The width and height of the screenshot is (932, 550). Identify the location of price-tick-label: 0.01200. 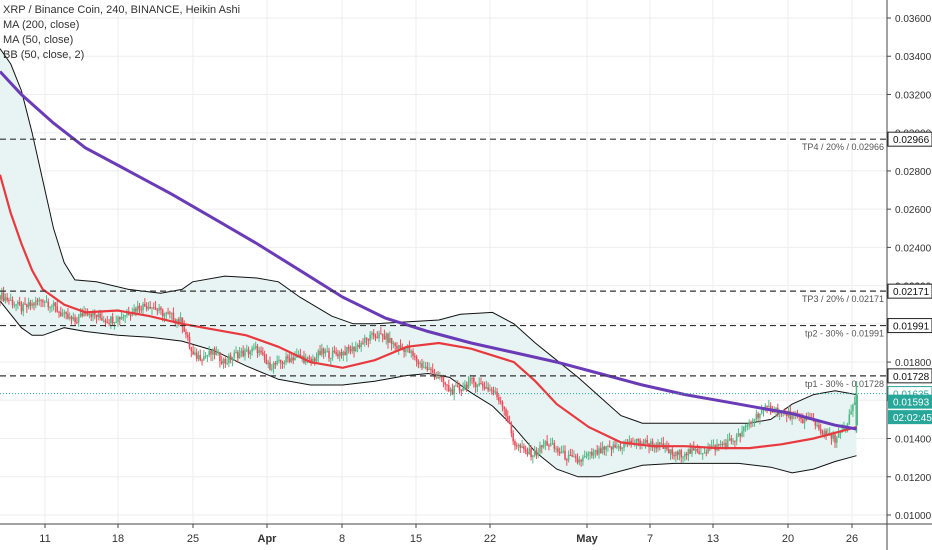
(913, 478).